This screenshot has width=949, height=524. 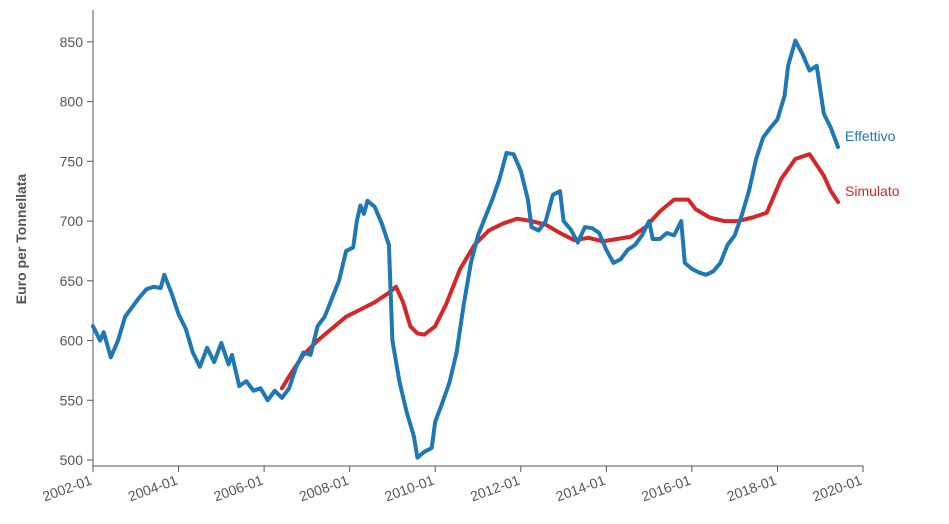 What do you see at coordinates (409, 488) in the screenshot?
I see `x-tick-label: 2010-01` at bounding box center [409, 488].